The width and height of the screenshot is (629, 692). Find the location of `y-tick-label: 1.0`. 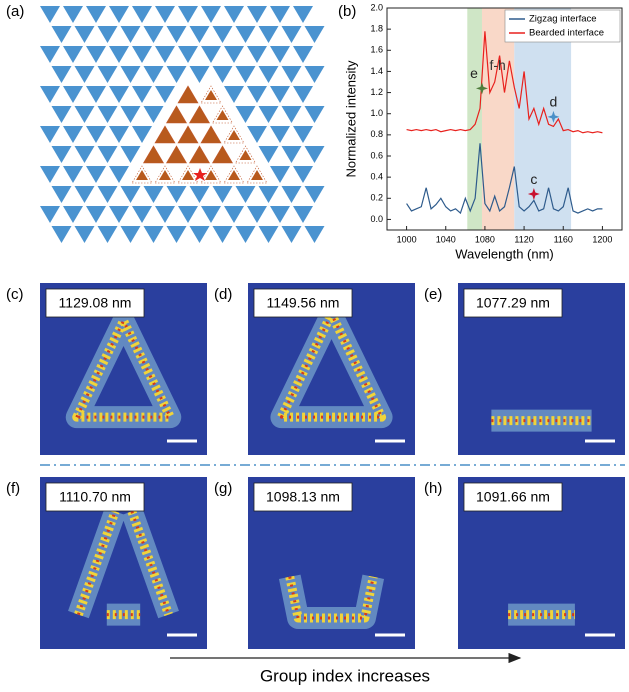

y-tick-label: 1.0 is located at coordinates (376, 113).